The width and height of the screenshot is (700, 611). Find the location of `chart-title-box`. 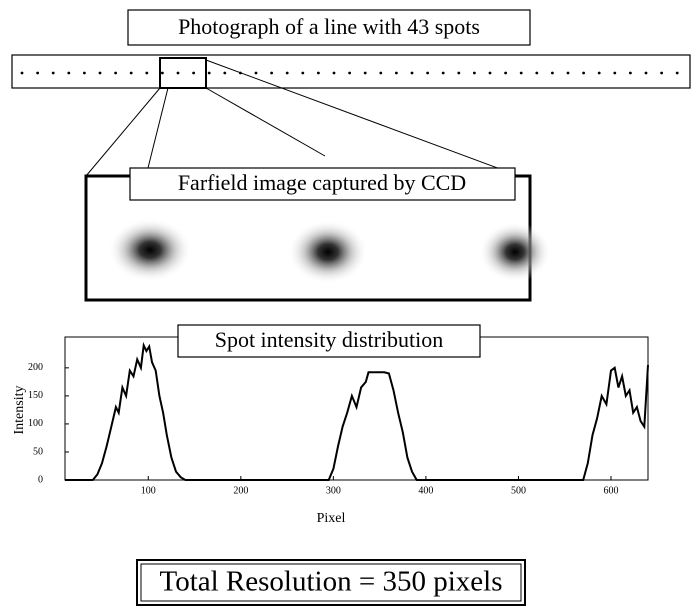

chart-title-box is located at coordinates (329, 341).